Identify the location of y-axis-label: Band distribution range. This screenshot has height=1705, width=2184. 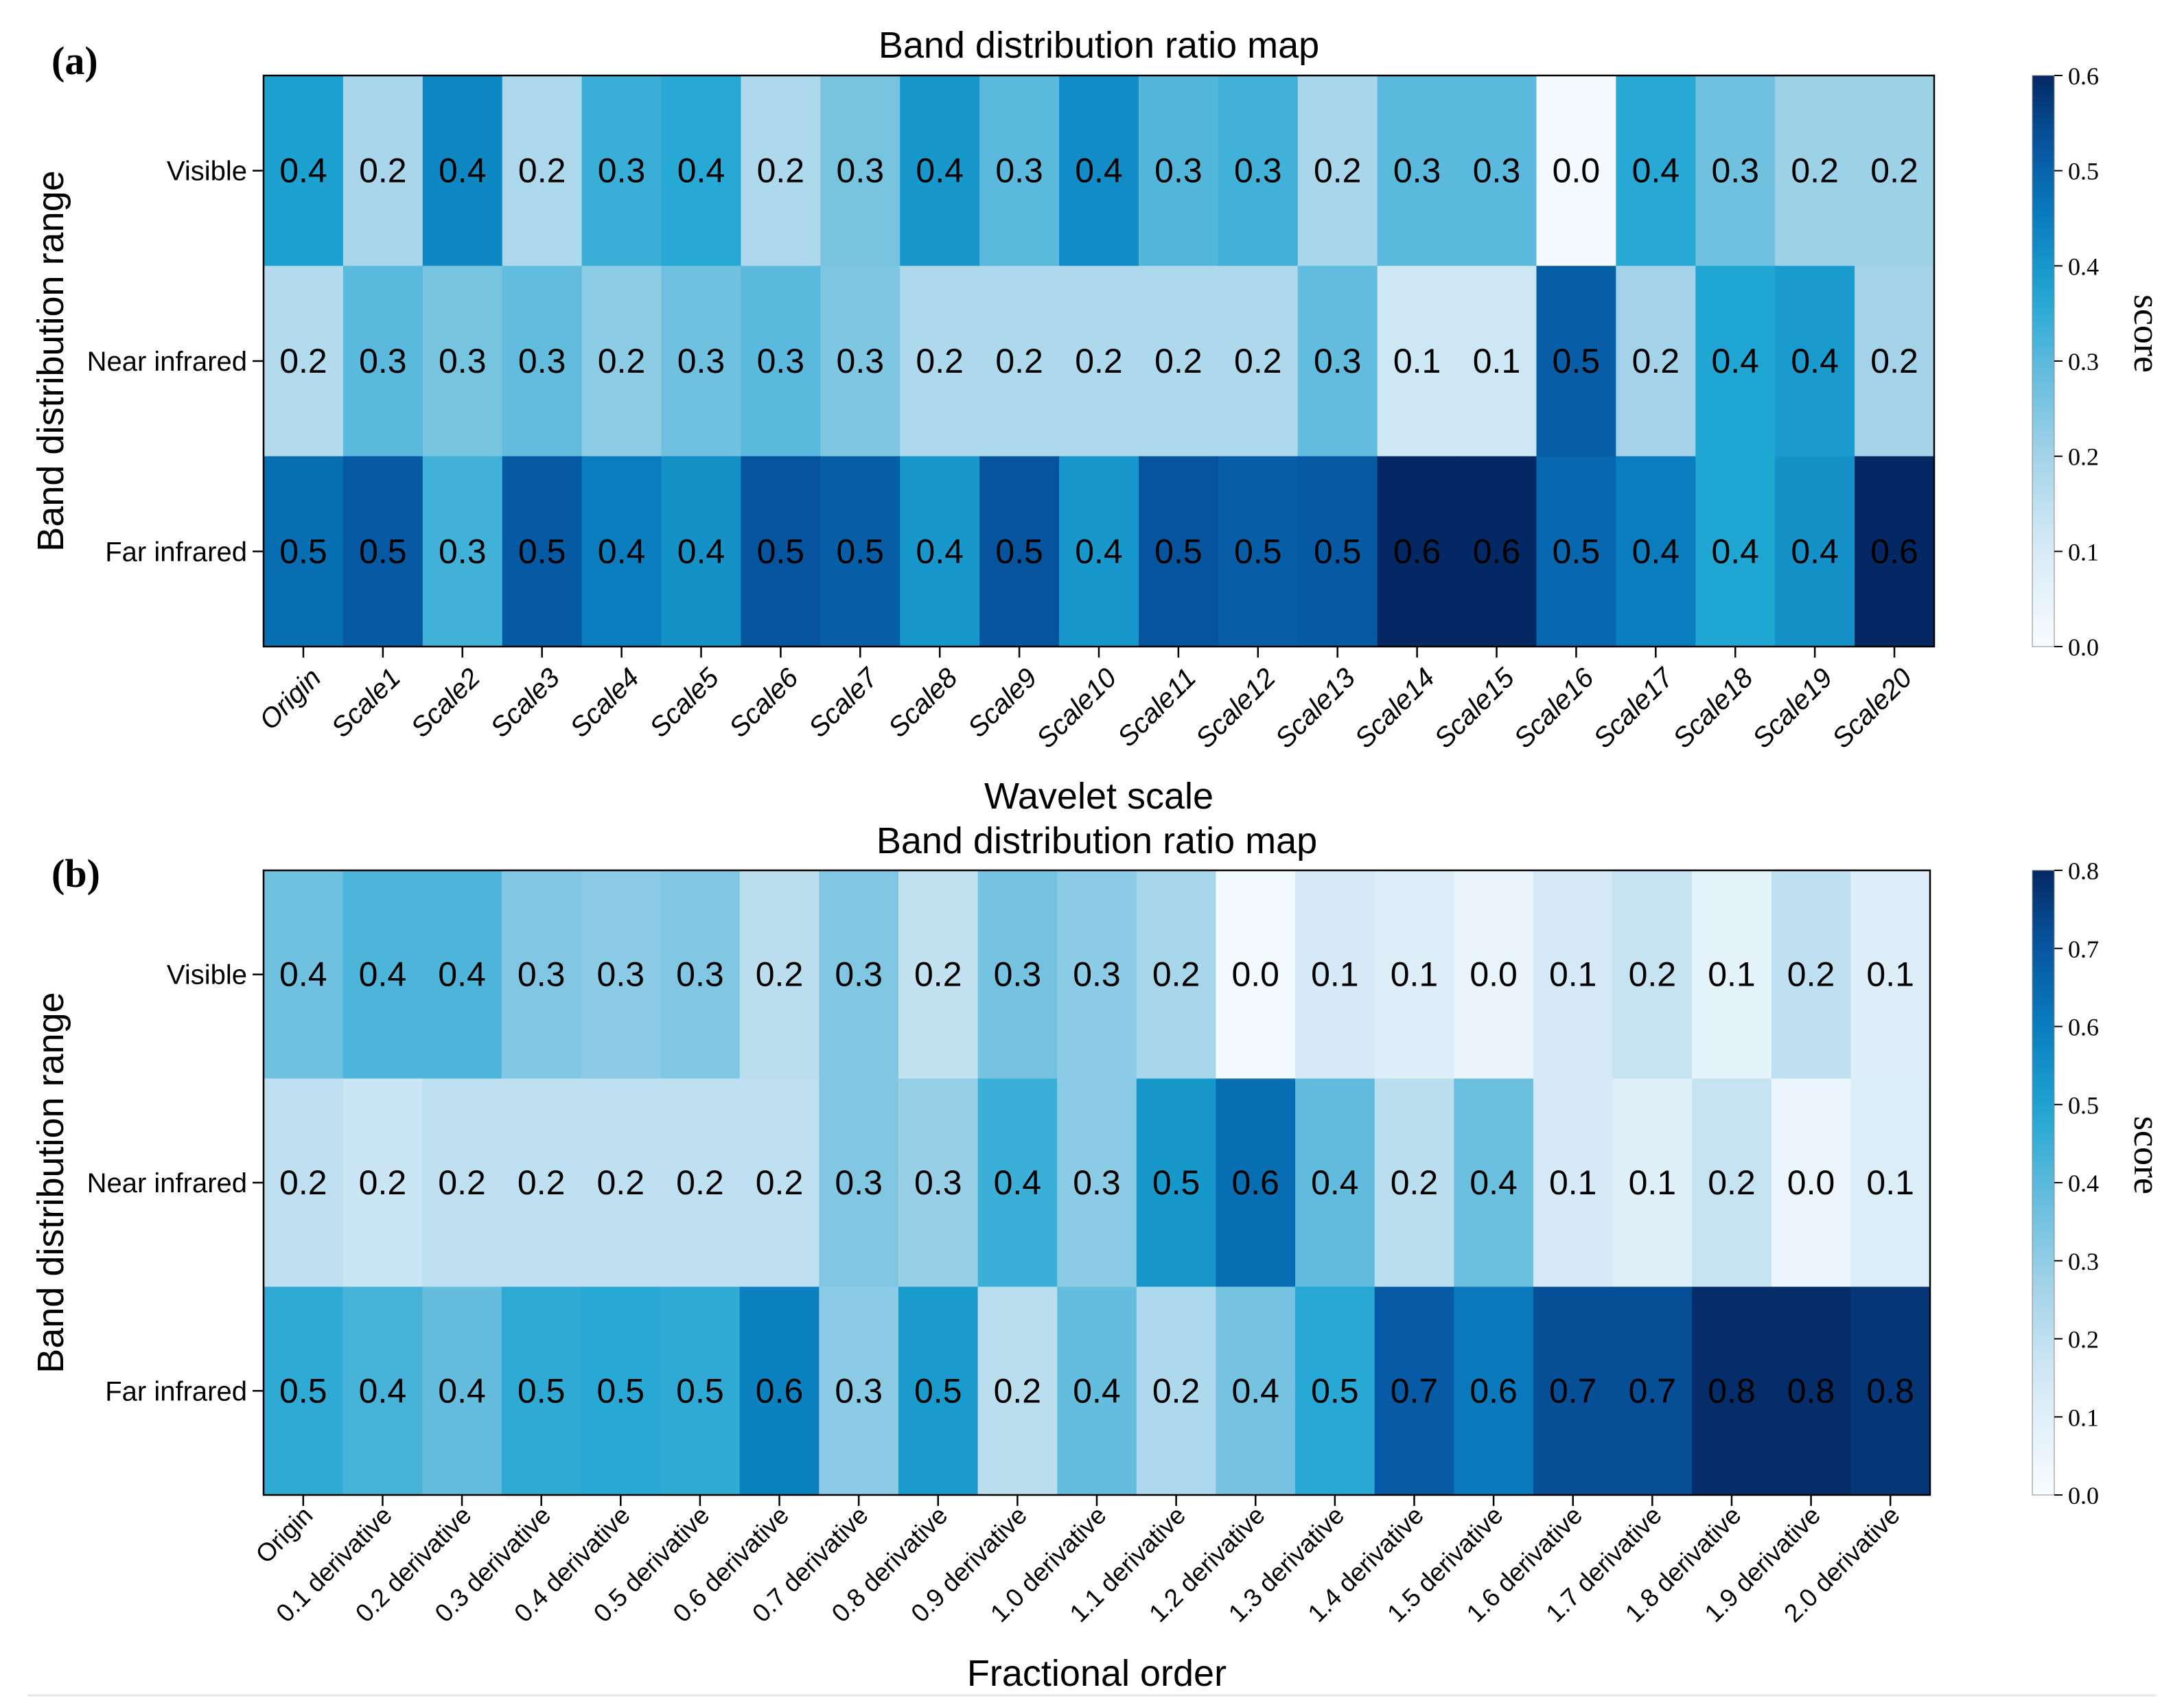
(50, 360).